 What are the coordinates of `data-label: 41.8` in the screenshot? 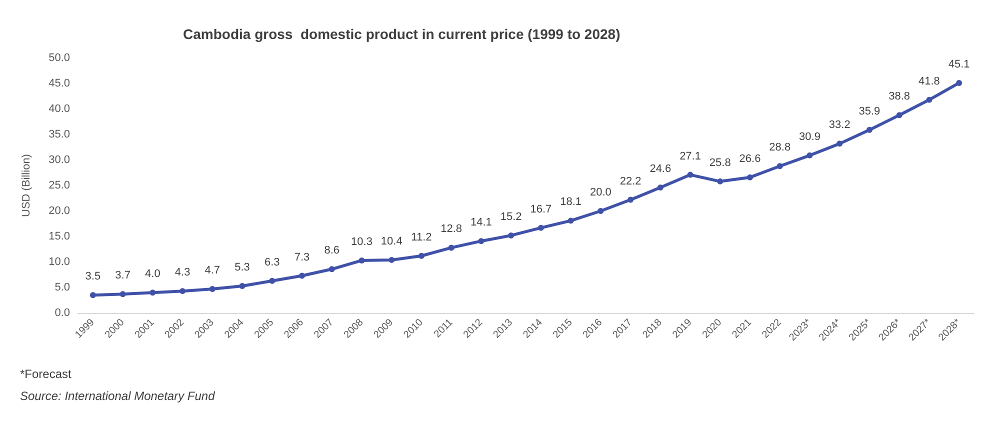 It's located at (929, 81).